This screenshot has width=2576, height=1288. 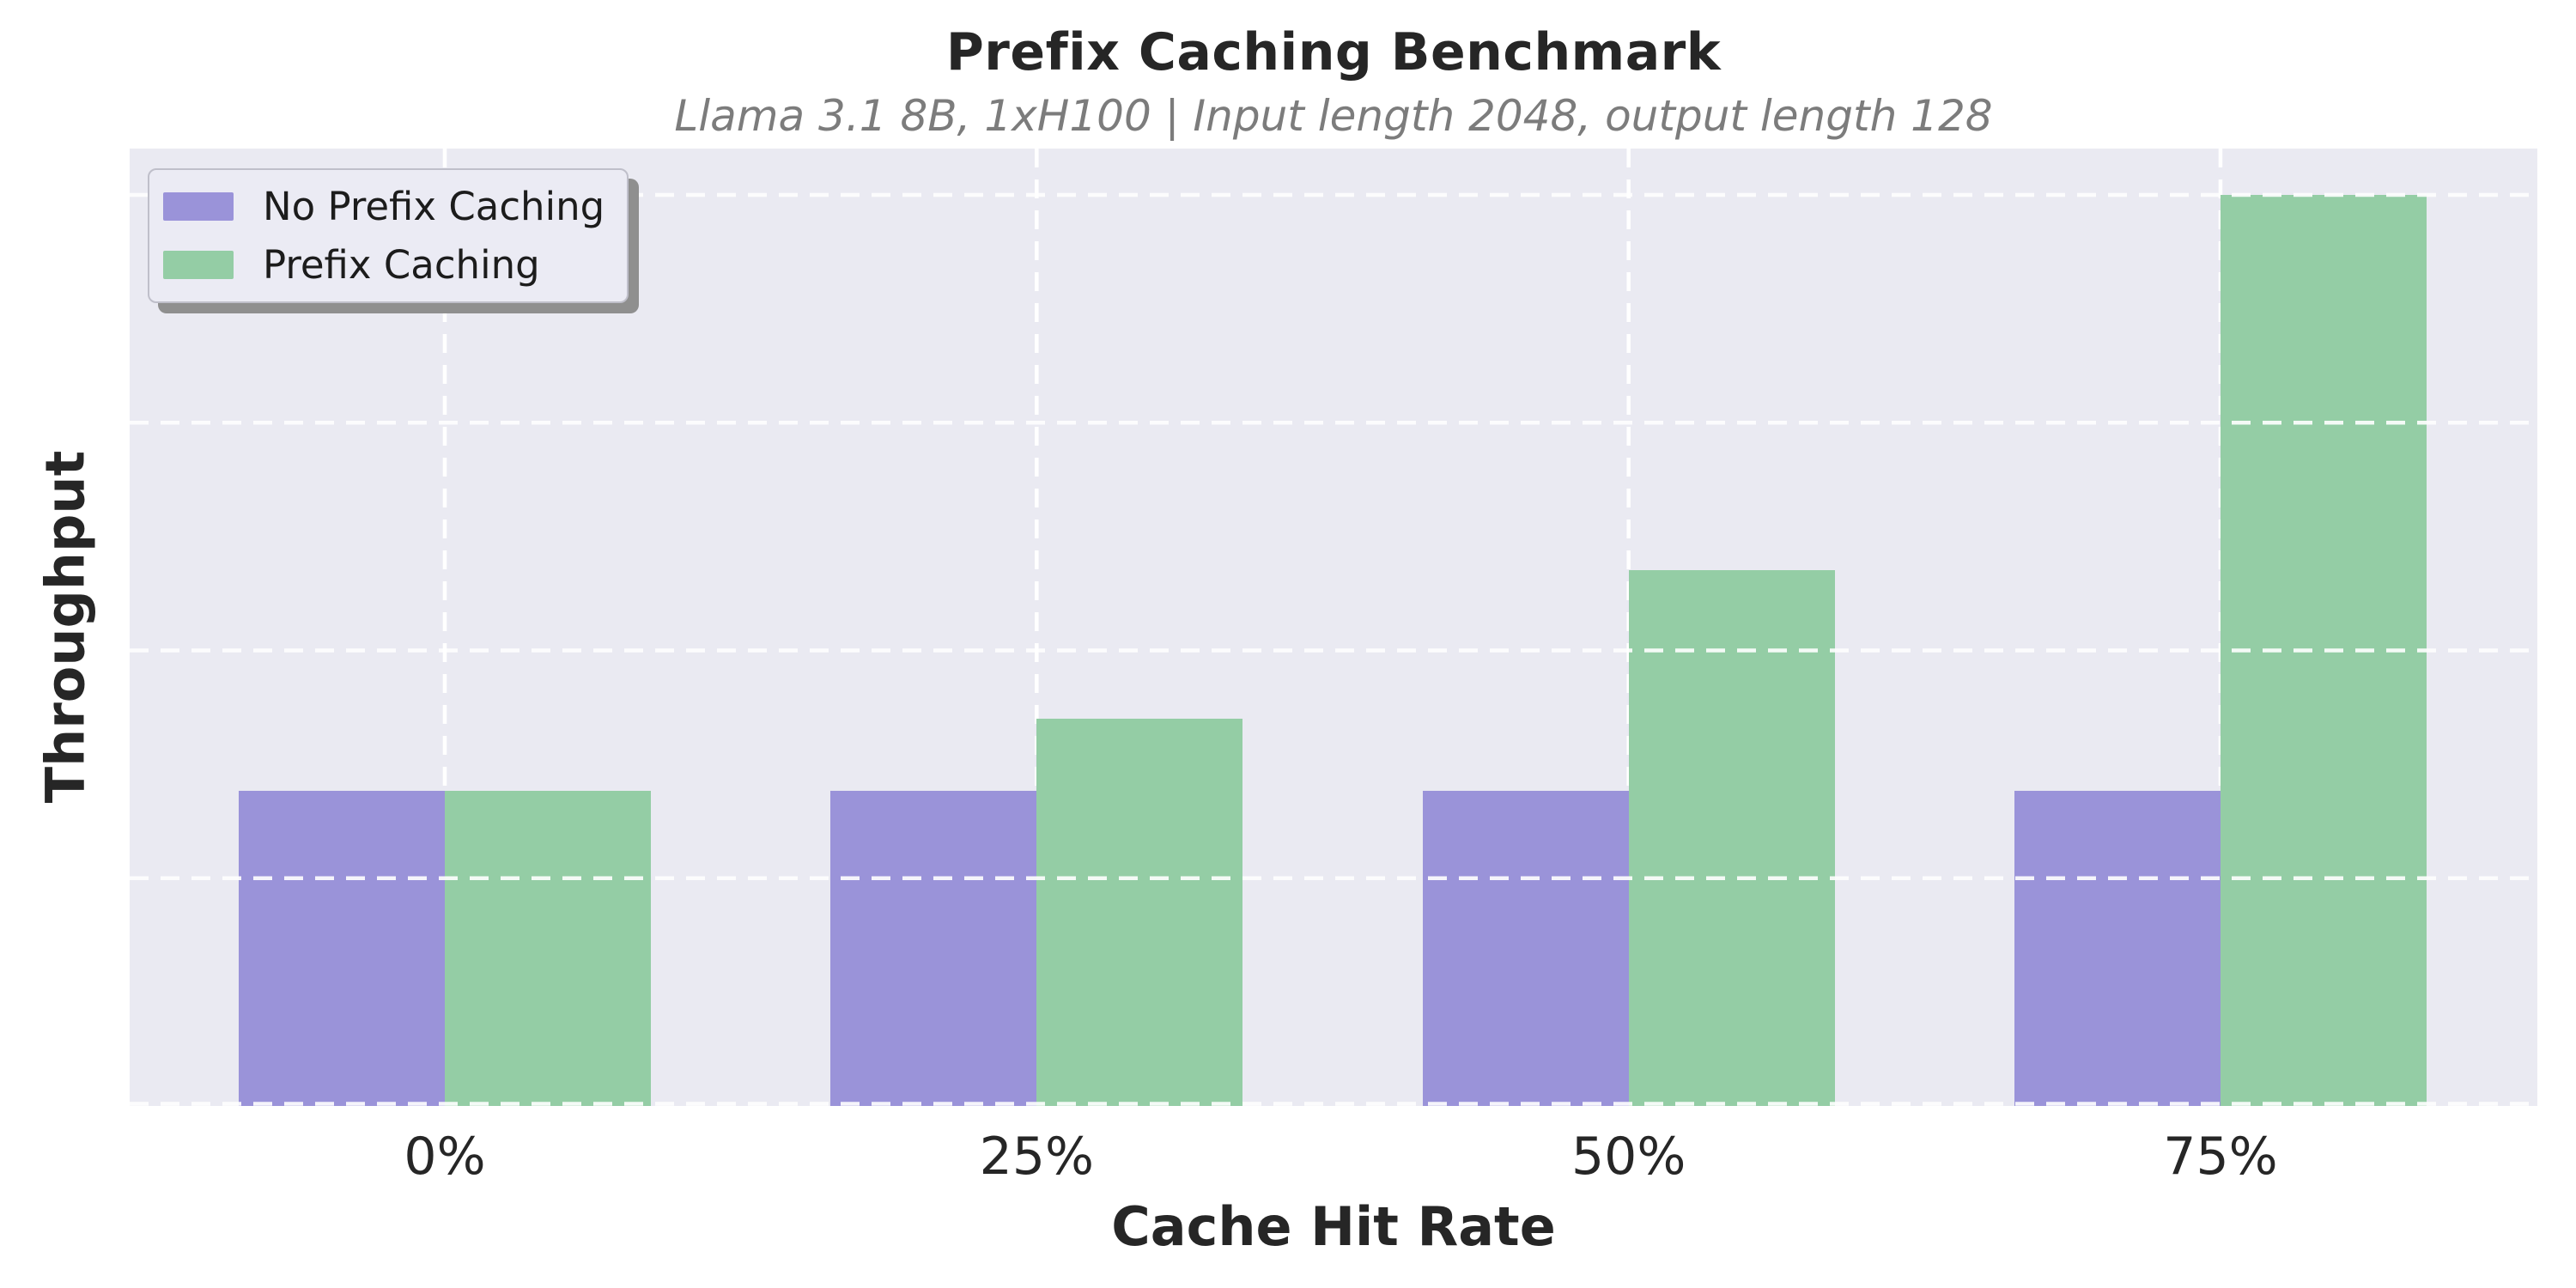 I want to click on y-axis-label: Throughput, so click(x=65, y=627).